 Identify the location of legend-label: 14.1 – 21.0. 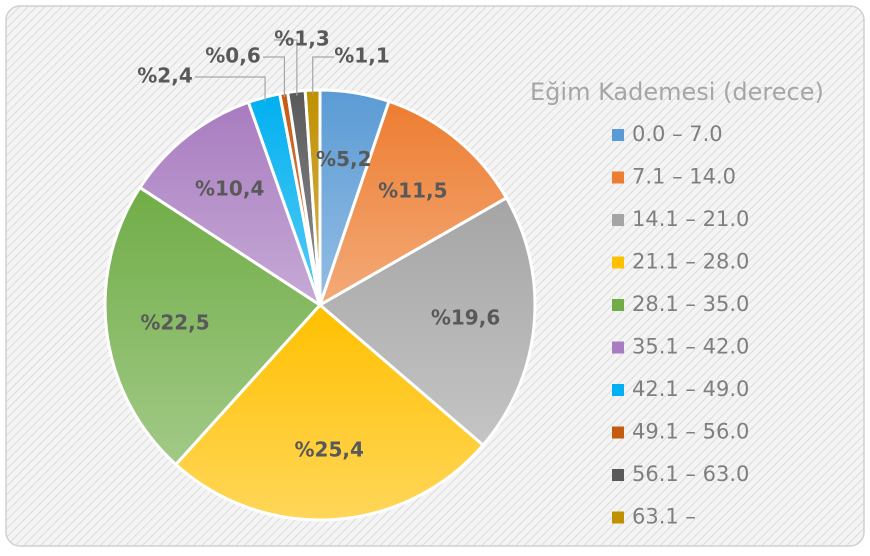
(690, 219).